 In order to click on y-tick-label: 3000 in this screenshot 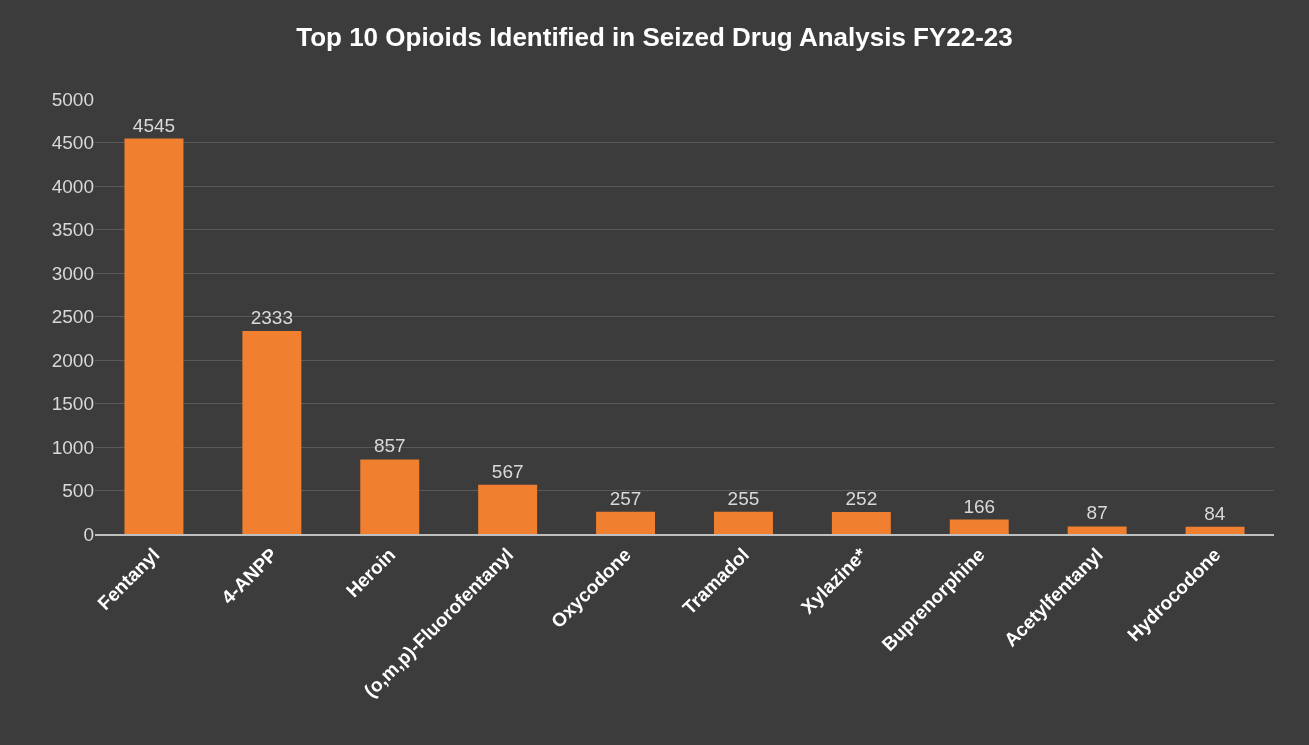, I will do `click(72, 273)`.